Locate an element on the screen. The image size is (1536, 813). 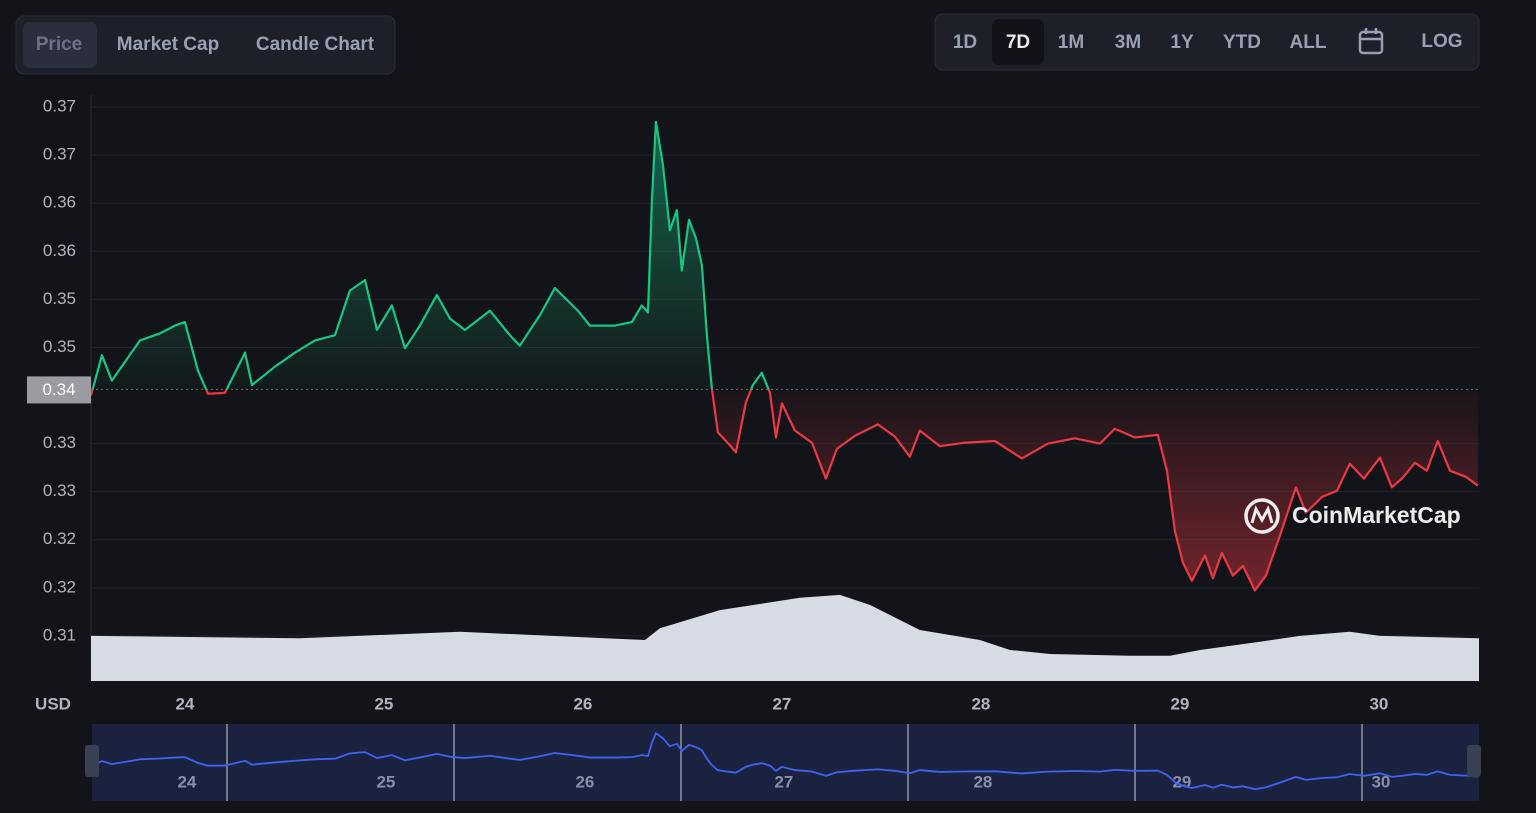
current-price-label: 0.34 is located at coordinates (58, 389).